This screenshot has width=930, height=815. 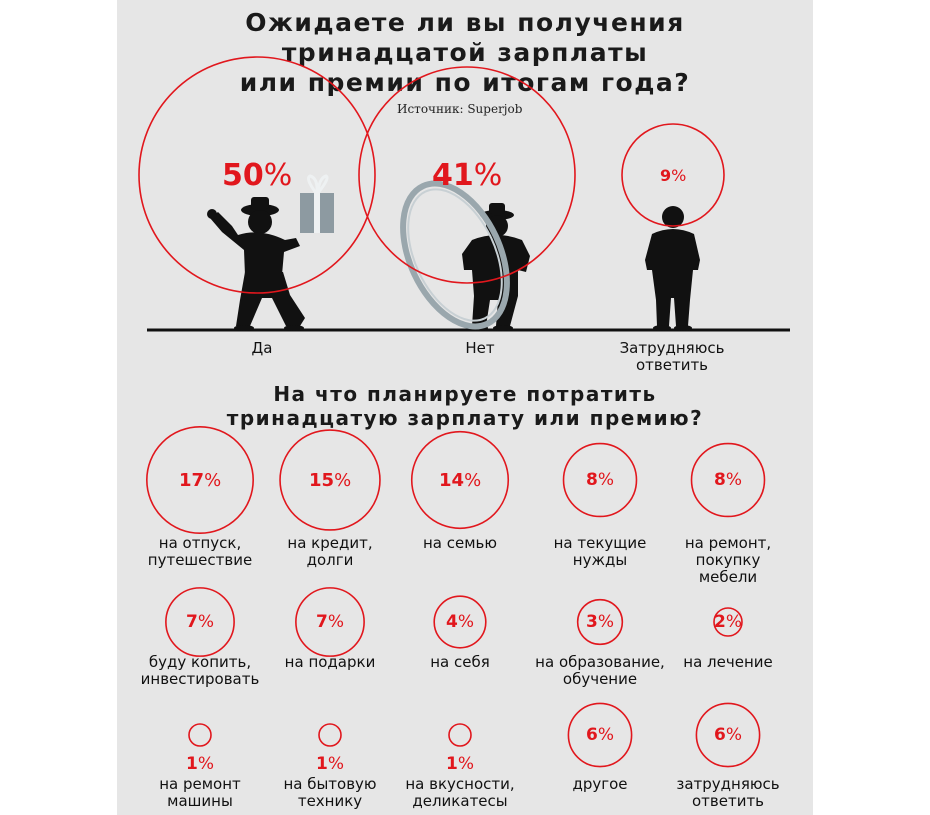 I want to click on q1-label-2: Затрудняюсь ответить, so click(x=672, y=356).